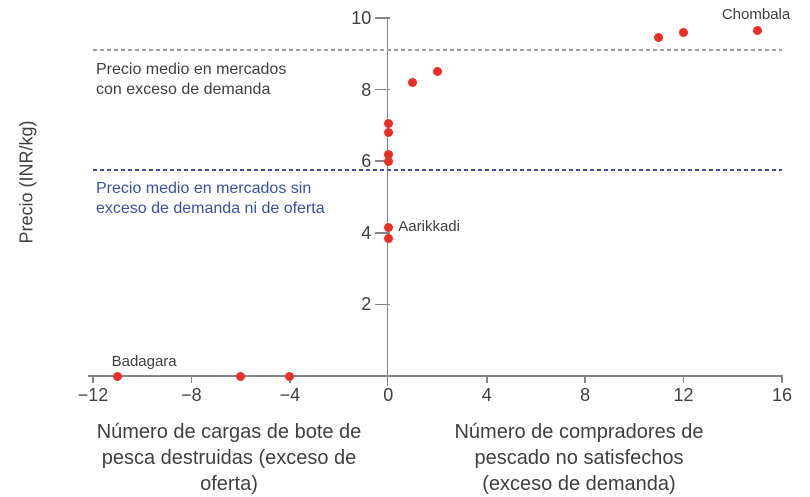  Describe the element at coordinates (435, 376) in the screenshot. I see `x-axis-line` at that location.